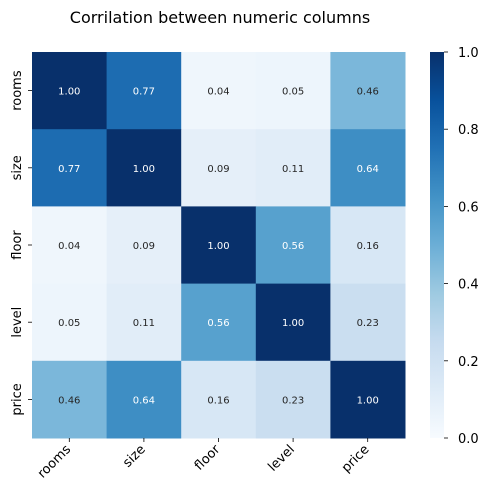 The height and width of the screenshot is (498, 489). I want to click on colorbar-ticks: 0.0 0.2 0.4 0.6 0.8 1.0, so click(461, 246).